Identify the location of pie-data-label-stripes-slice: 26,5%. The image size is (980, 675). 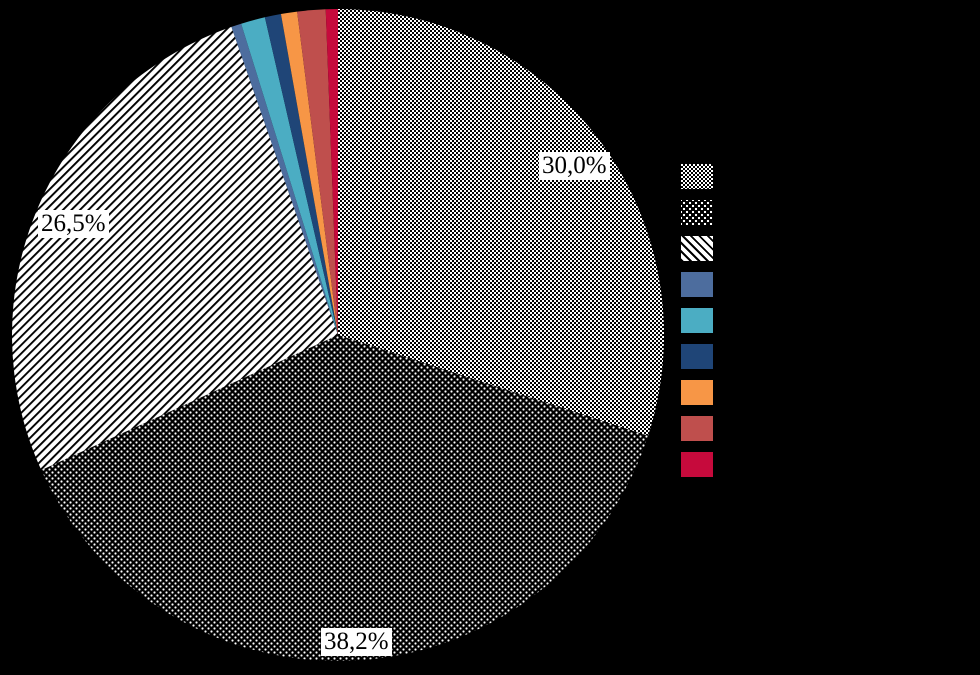
(73, 224).